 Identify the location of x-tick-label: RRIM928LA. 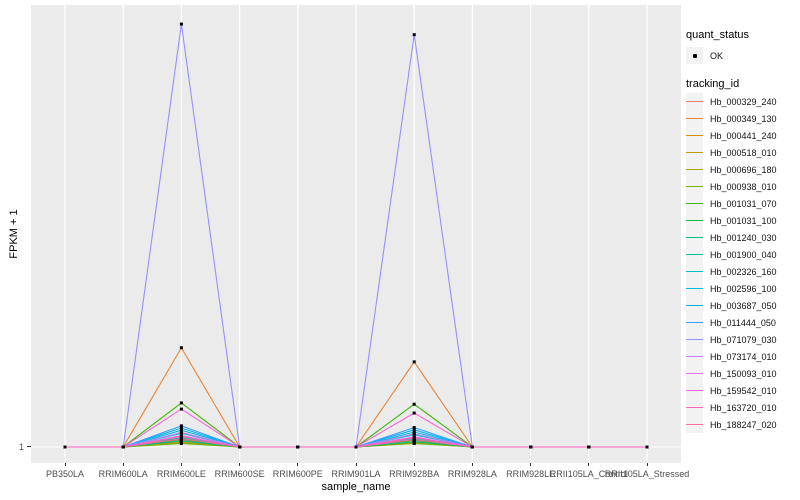
(472, 474).